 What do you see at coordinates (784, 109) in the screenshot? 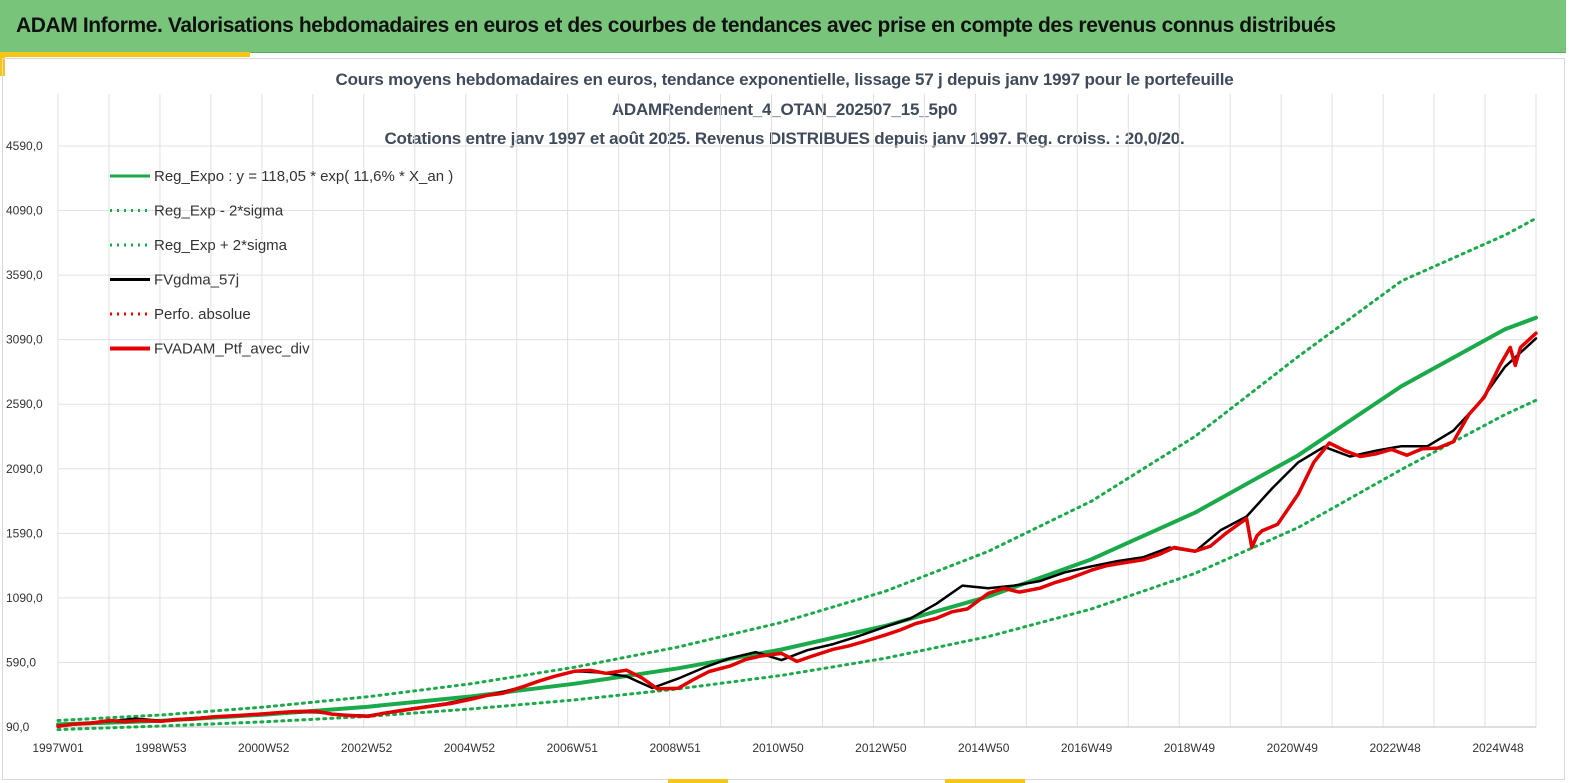
I see `chart-title-line-2: ADAMRendement_4_OTAN_202507_15_5p0` at bounding box center [784, 109].